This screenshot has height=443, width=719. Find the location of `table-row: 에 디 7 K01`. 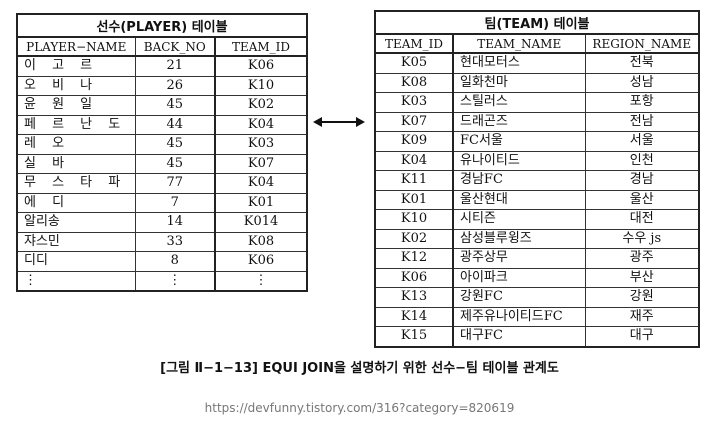

table-row: 에 디 7 K01 is located at coordinates (162, 202).